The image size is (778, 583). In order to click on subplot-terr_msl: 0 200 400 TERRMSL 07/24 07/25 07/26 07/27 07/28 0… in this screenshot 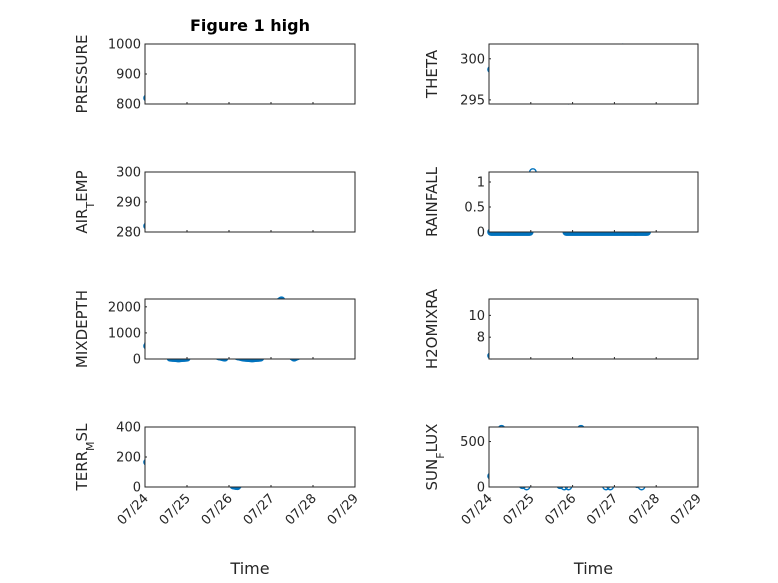, I will do `click(217, 500)`.